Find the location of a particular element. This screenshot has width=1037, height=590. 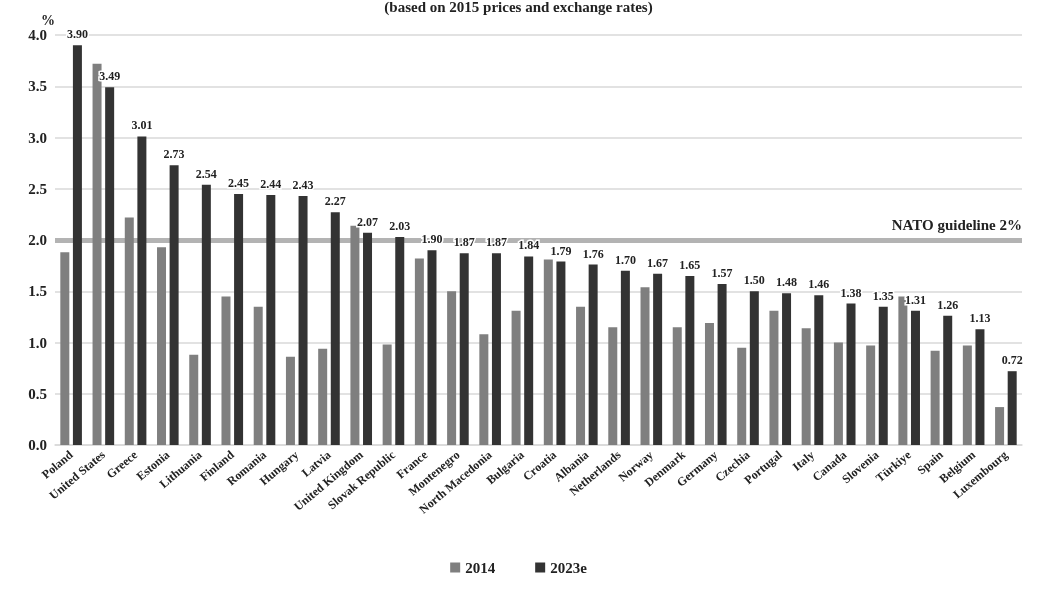

data-label: 2.43 is located at coordinates (303, 184).